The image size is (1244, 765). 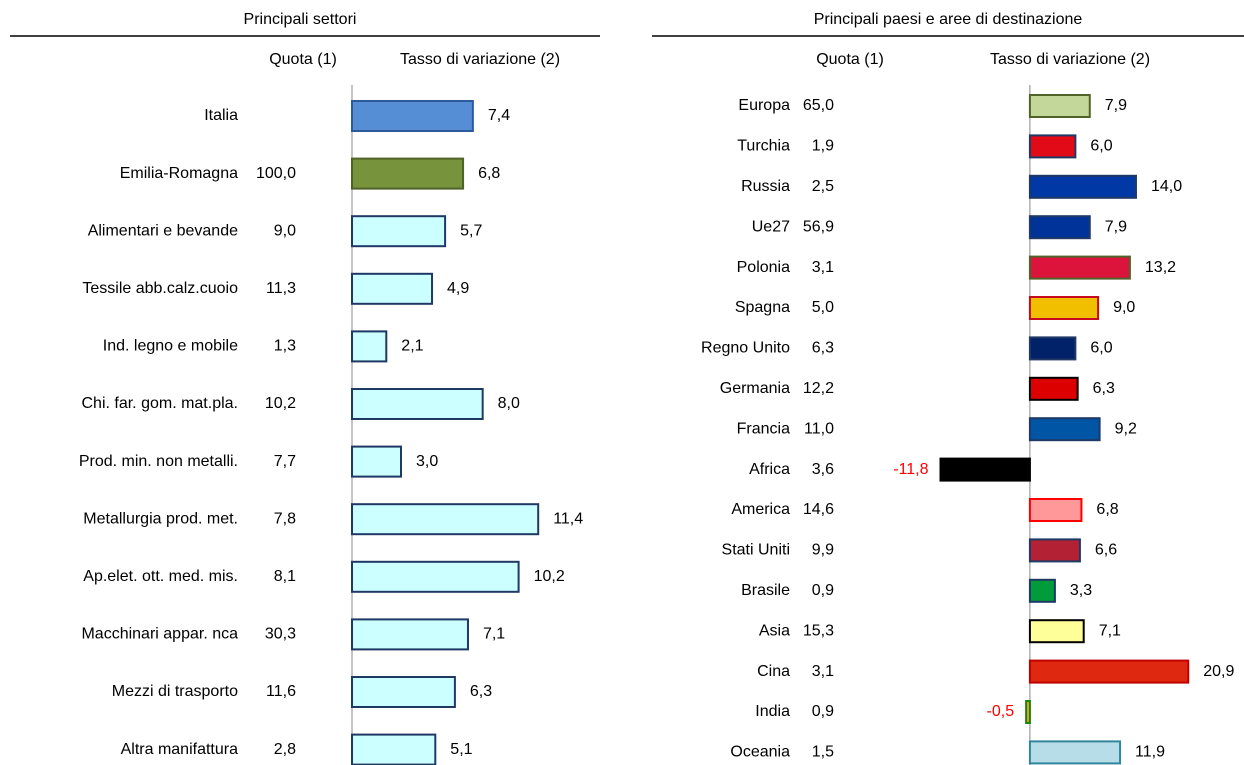 I want to click on quota-label: 12,2, so click(x=818, y=388).